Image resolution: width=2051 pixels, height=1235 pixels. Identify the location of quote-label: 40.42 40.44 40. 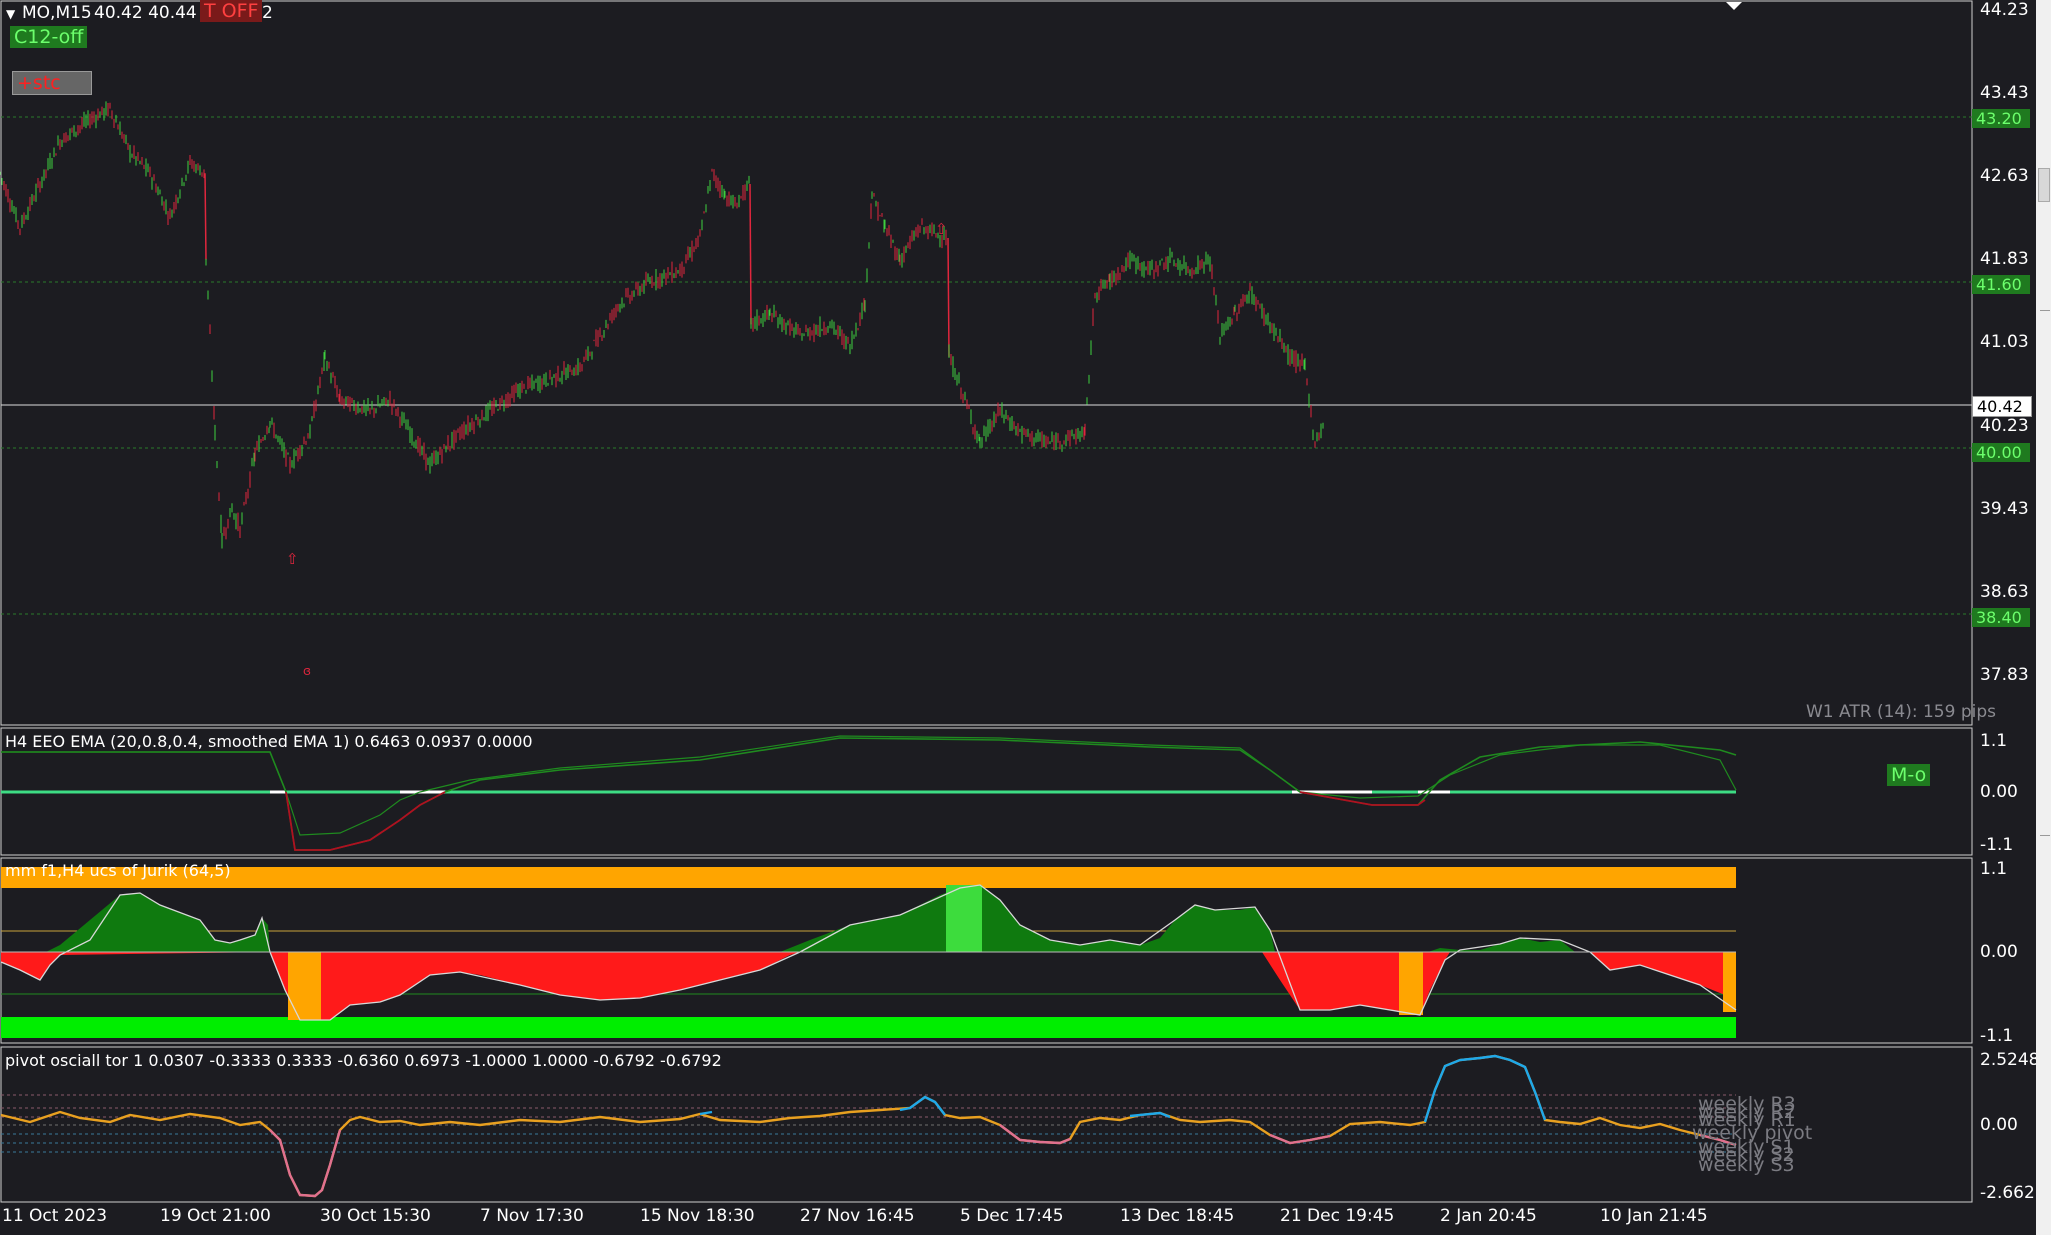
(159, 13).